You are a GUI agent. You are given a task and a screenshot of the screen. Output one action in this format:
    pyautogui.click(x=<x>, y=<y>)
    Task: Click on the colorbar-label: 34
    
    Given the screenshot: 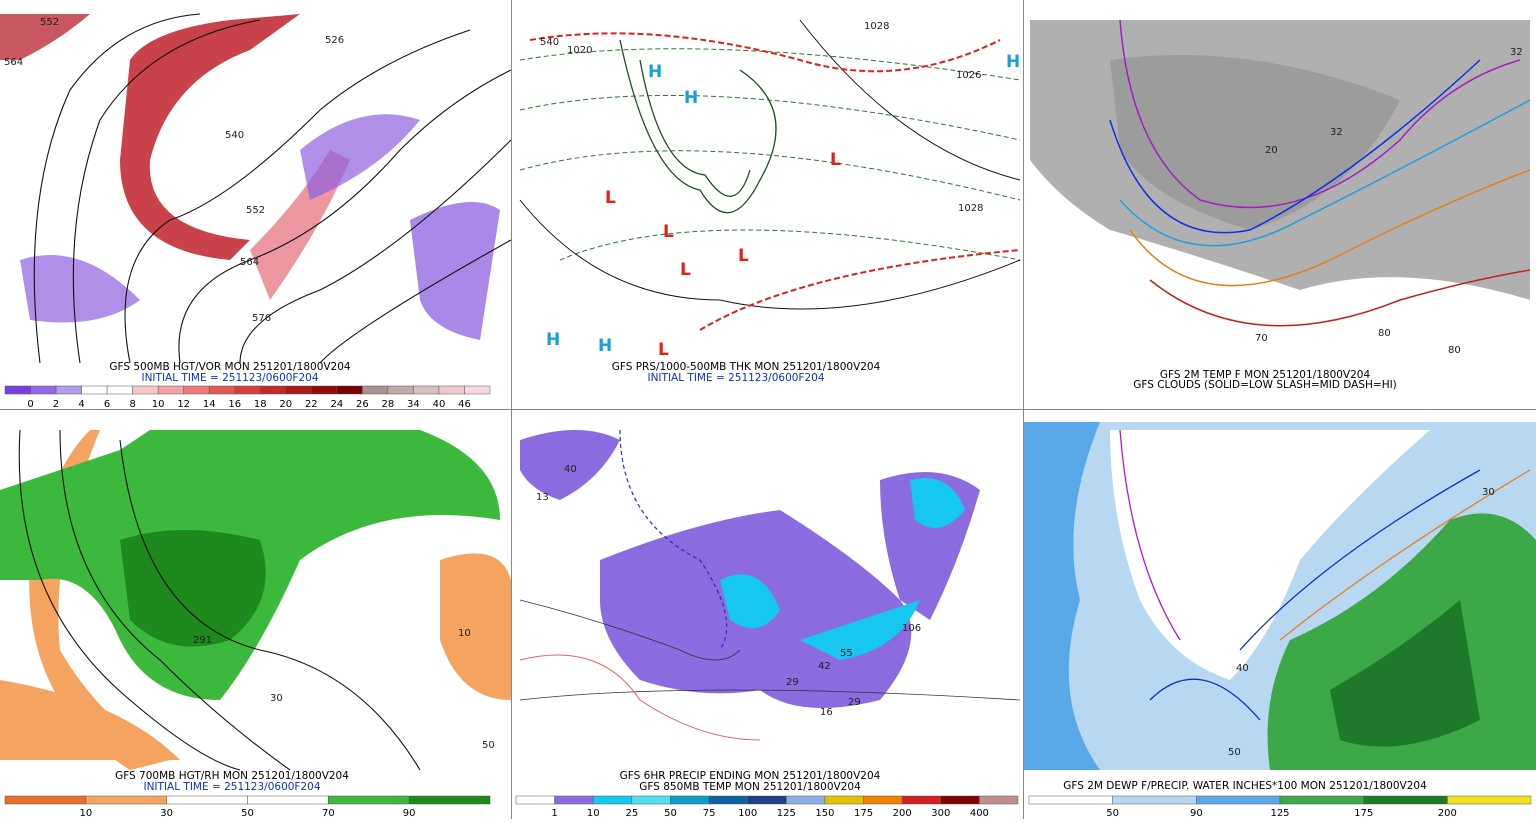 What is the action you would take?
    pyautogui.click(x=413, y=404)
    